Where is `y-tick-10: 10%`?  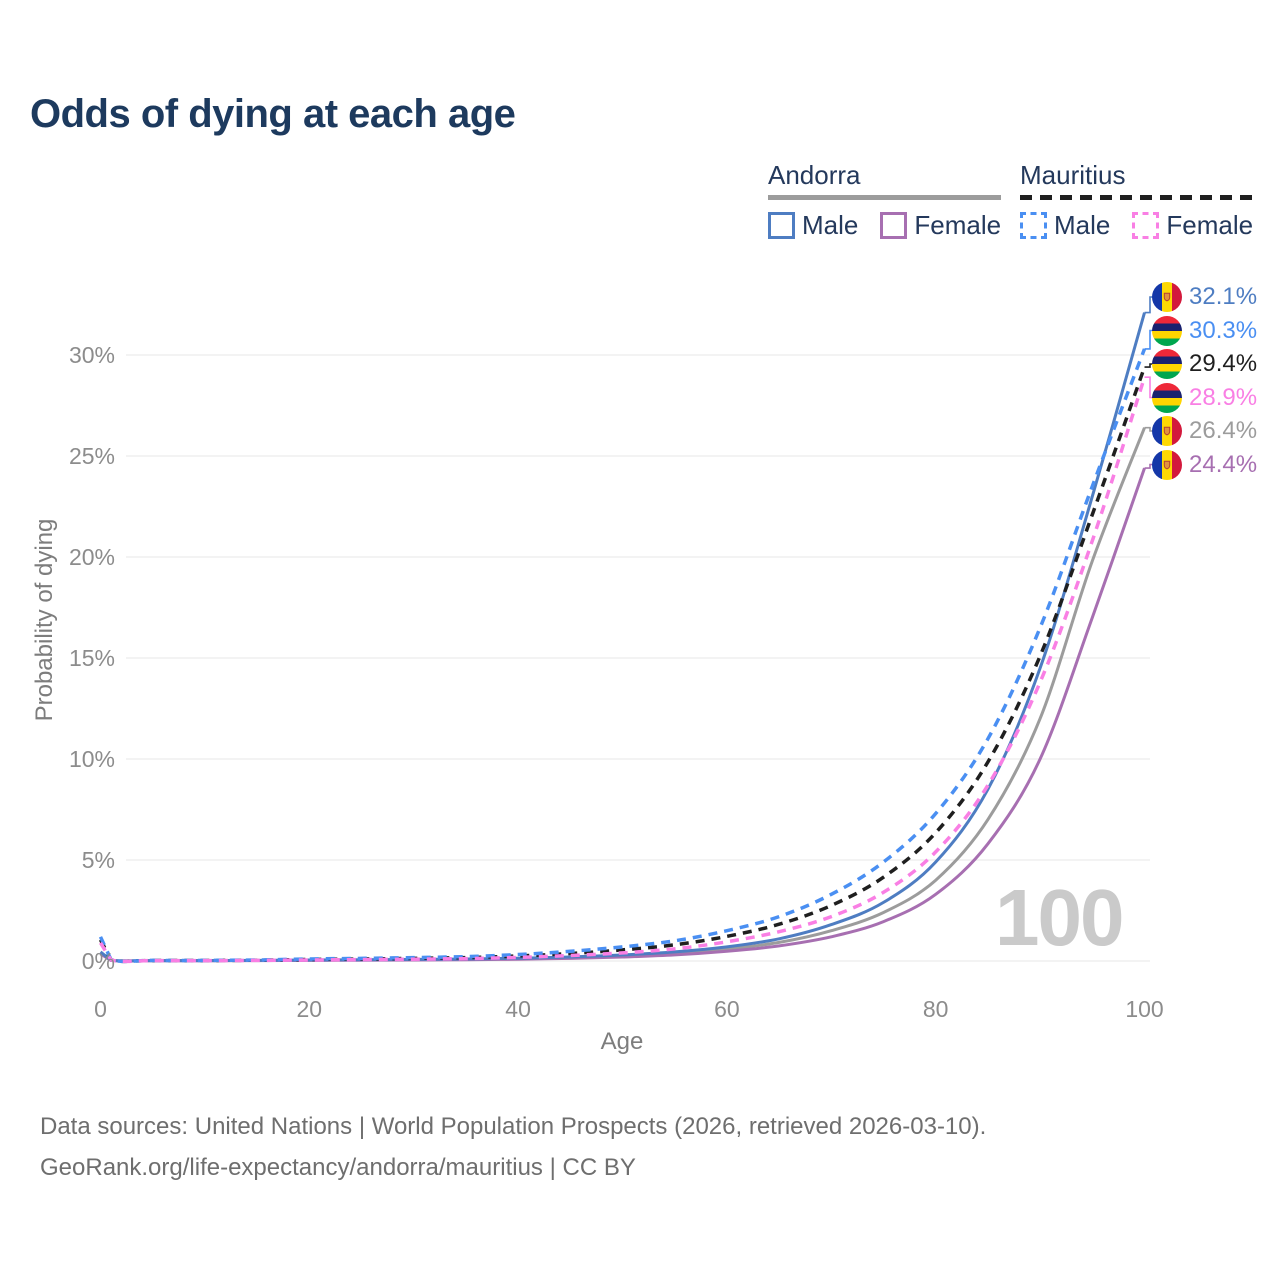 y-tick-10: 10% is located at coordinates (91, 759).